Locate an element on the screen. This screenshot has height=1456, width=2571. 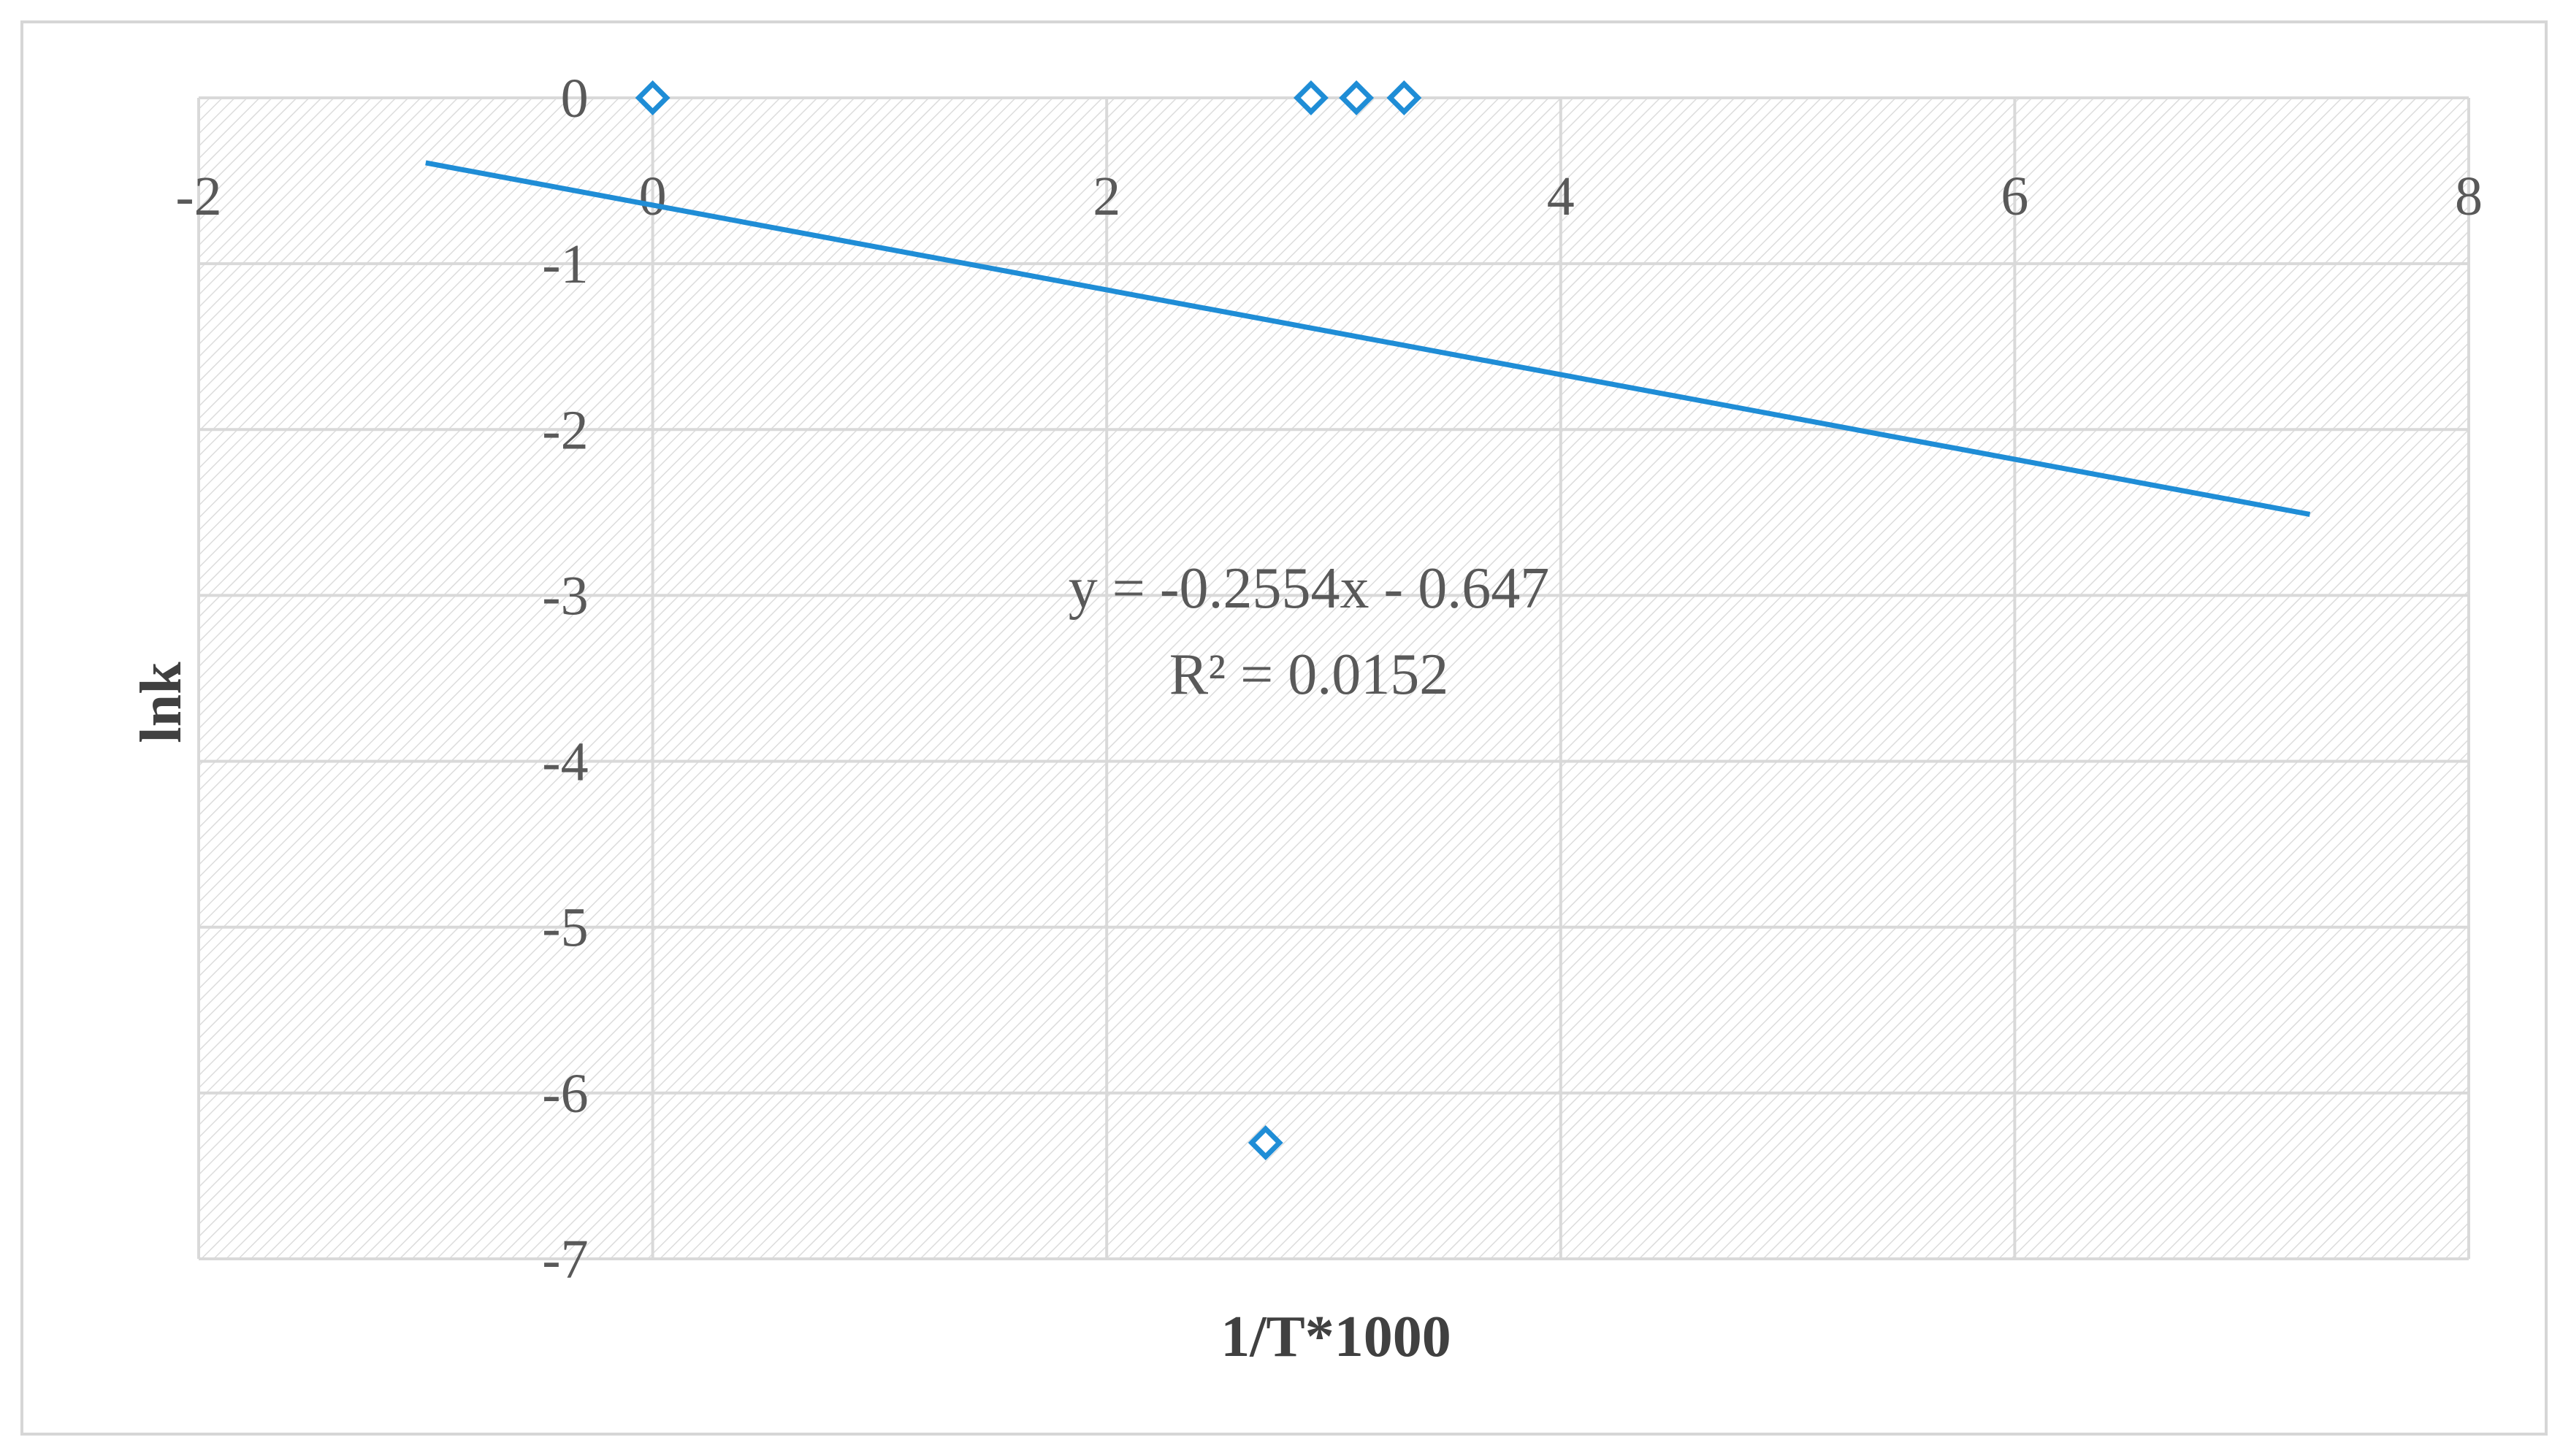
y-tick-label: -3 is located at coordinates (565, 596).